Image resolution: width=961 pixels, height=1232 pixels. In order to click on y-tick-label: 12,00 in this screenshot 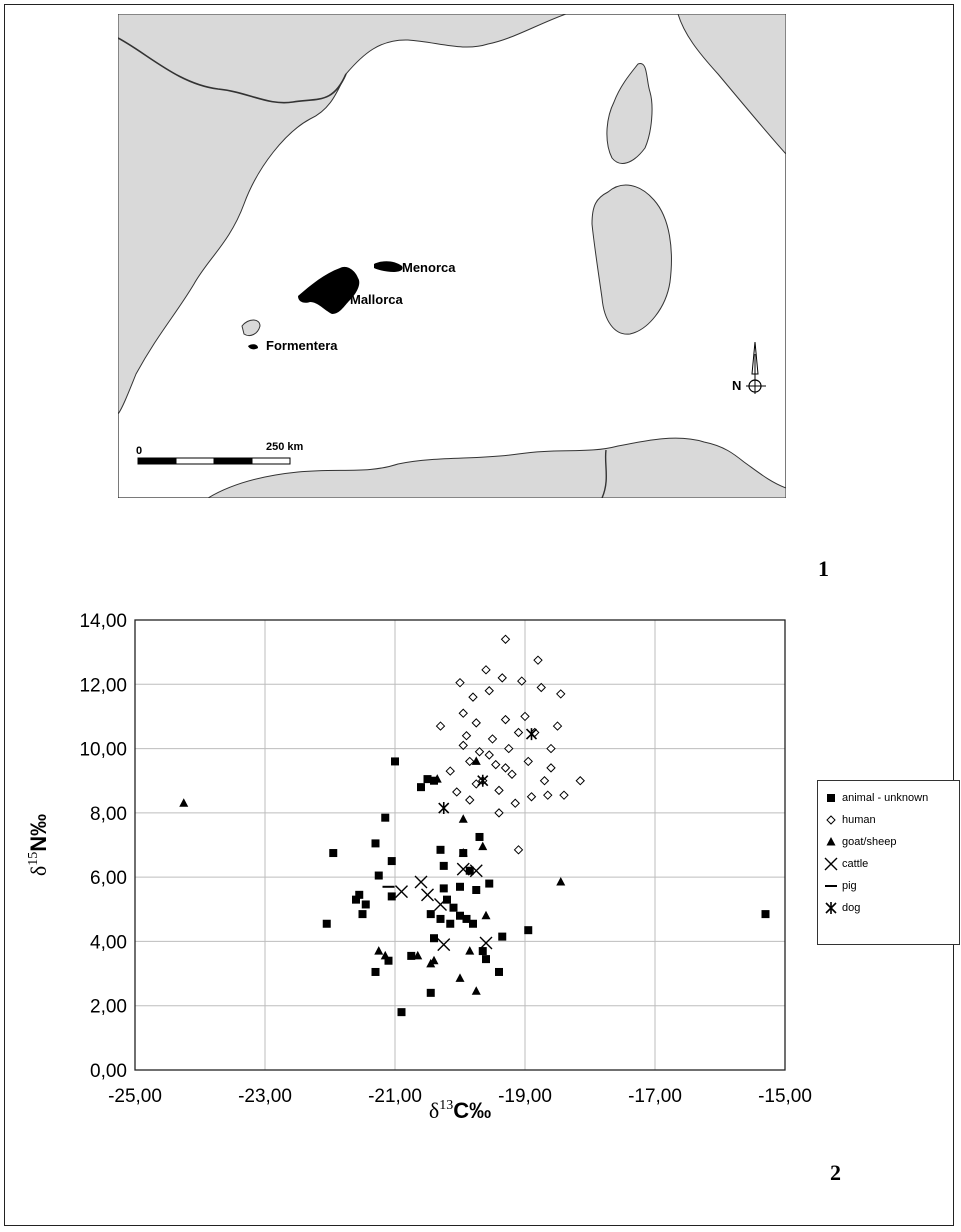, I will do `click(103, 685)`.